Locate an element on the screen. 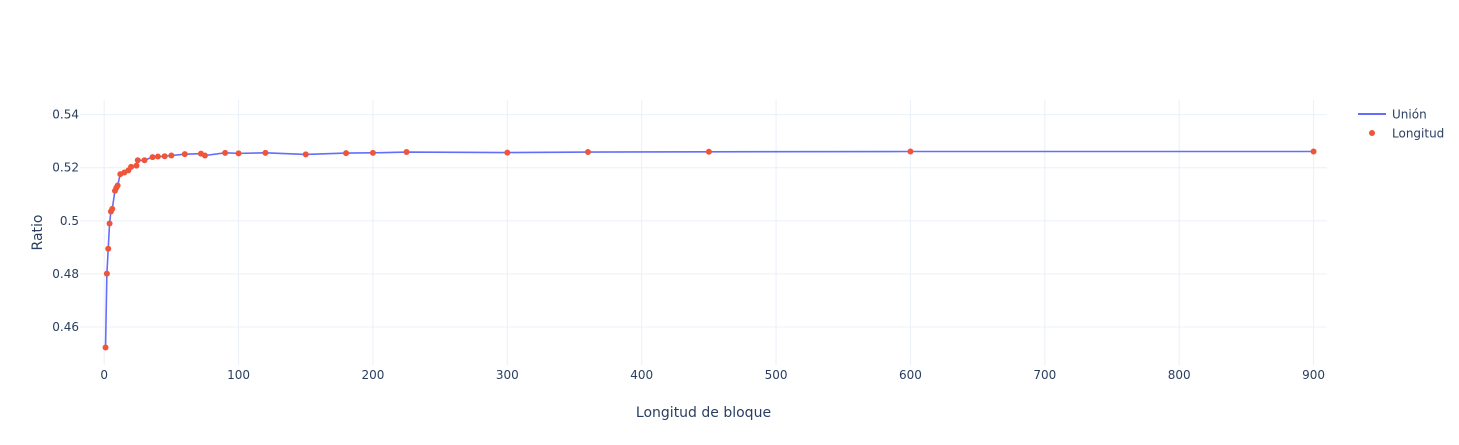 Image resolution: width=1459 pixels, height=445 pixels. x-tick-label: 600 is located at coordinates (910, 375).